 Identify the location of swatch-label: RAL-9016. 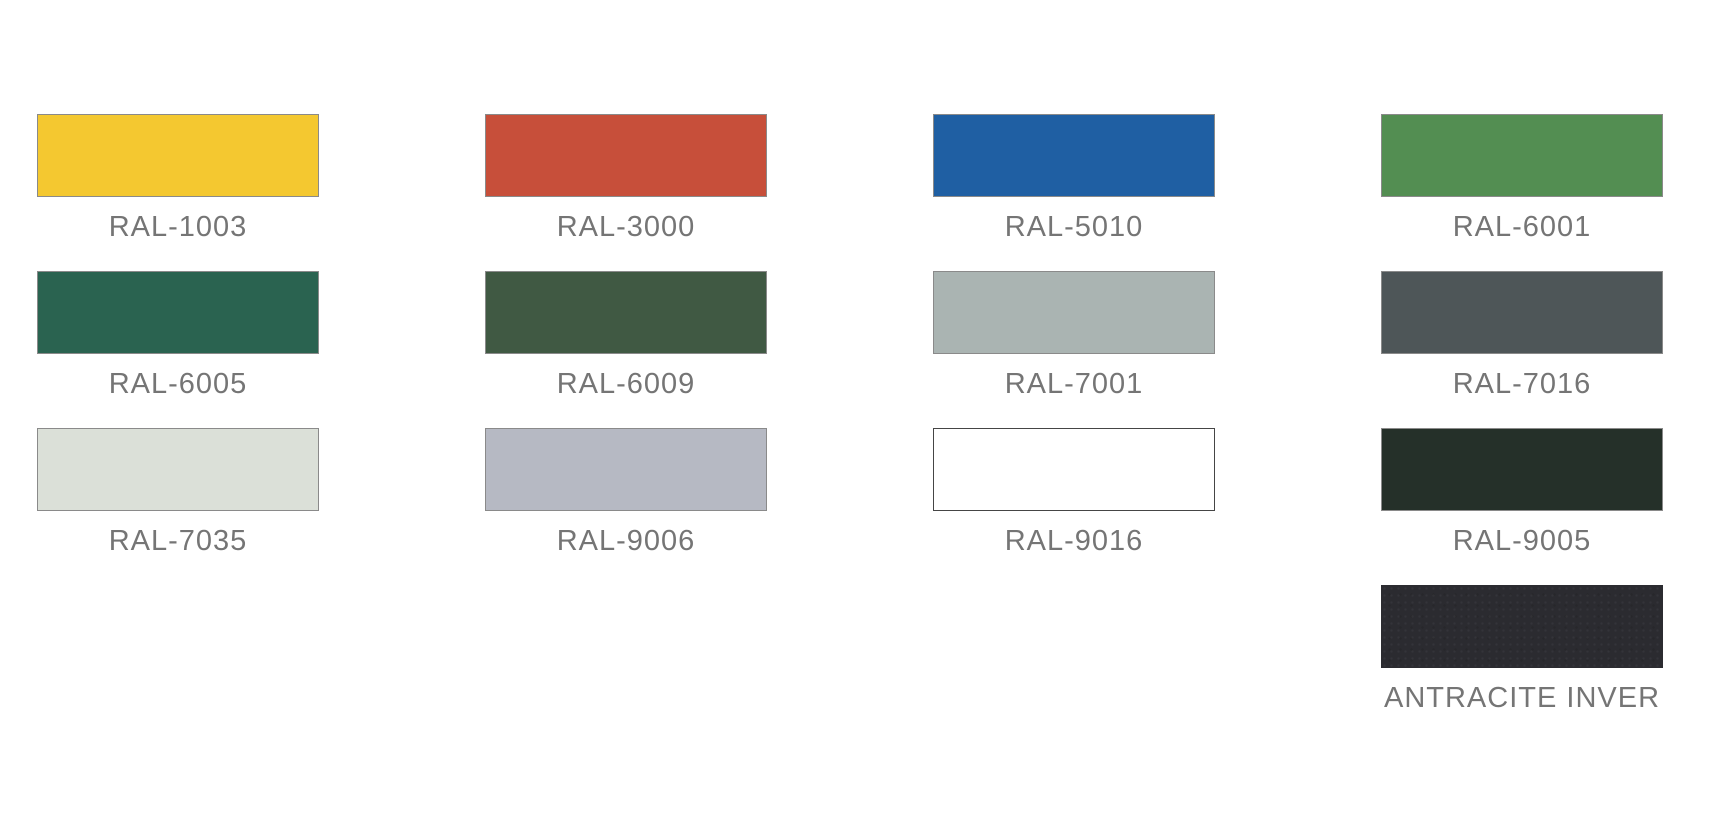
(1074, 541).